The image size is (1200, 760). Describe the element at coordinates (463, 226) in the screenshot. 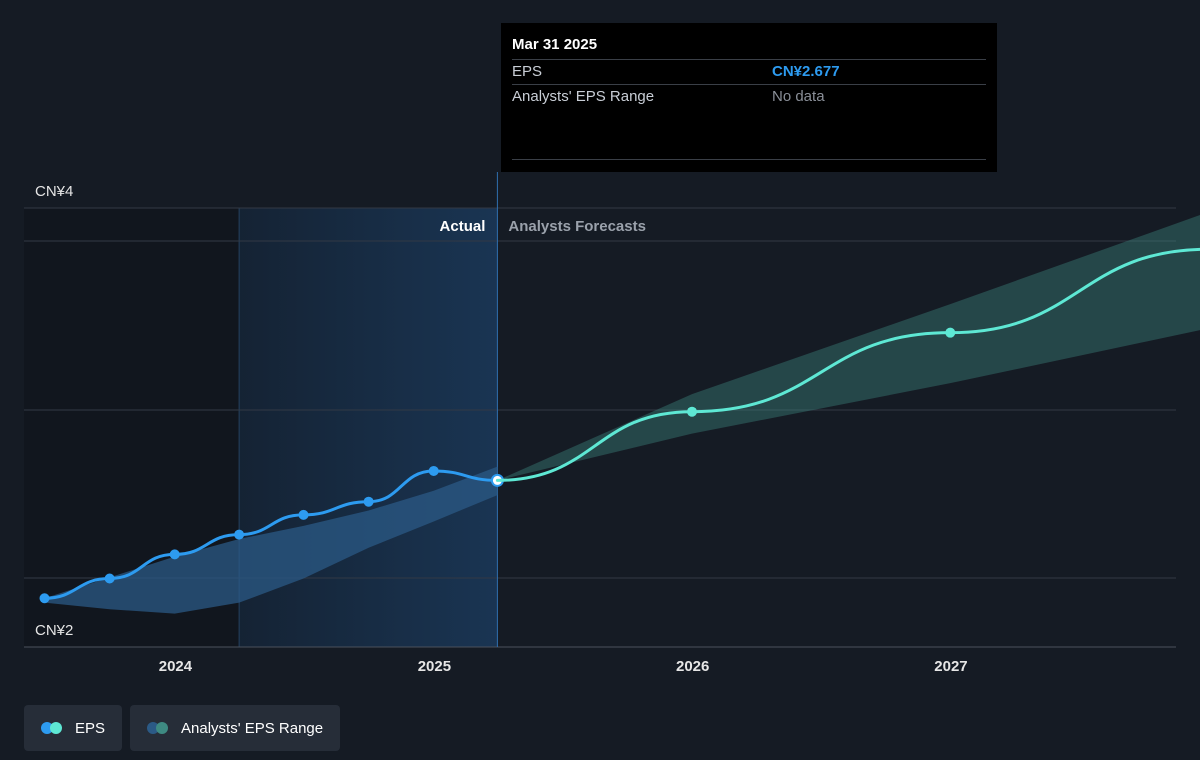

I see `actual-label: Actual` at that location.